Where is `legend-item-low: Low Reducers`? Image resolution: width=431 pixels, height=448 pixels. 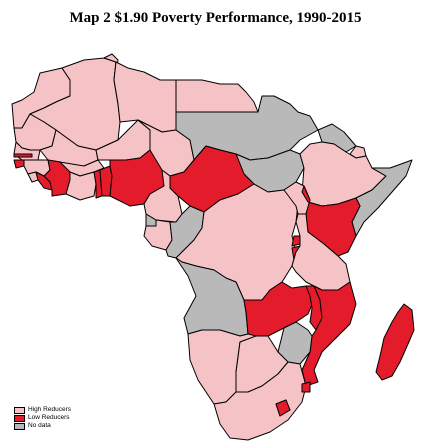 legend-item-low: Low Reducers is located at coordinates (42, 418).